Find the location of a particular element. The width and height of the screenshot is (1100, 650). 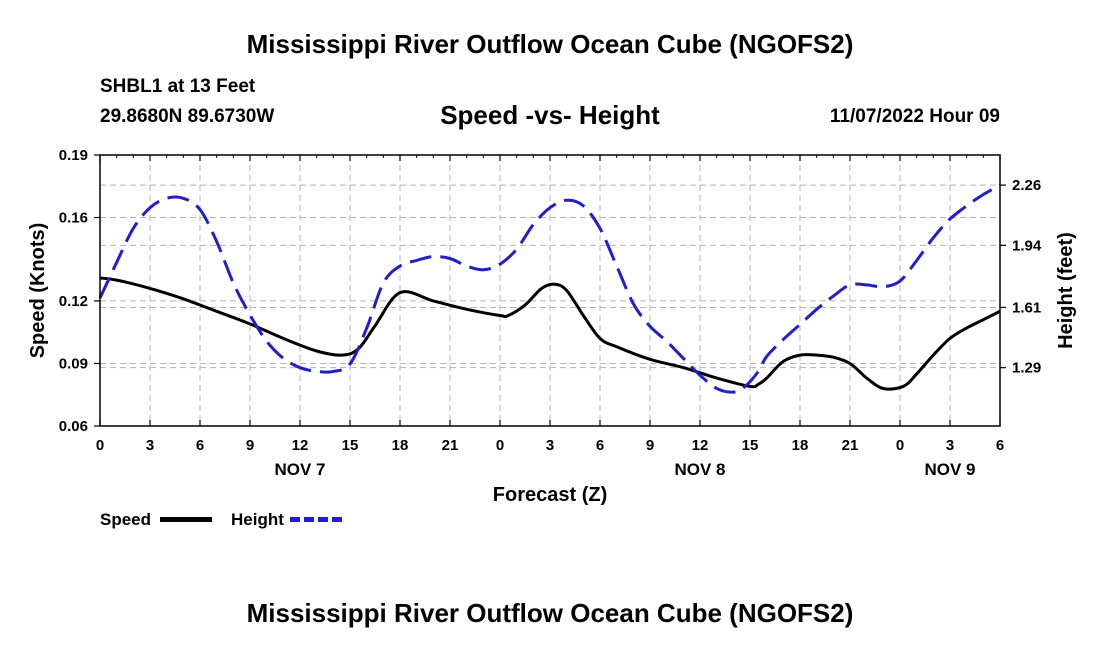

y2-tick-label: 1.94 is located at coordinates (1027, 245).